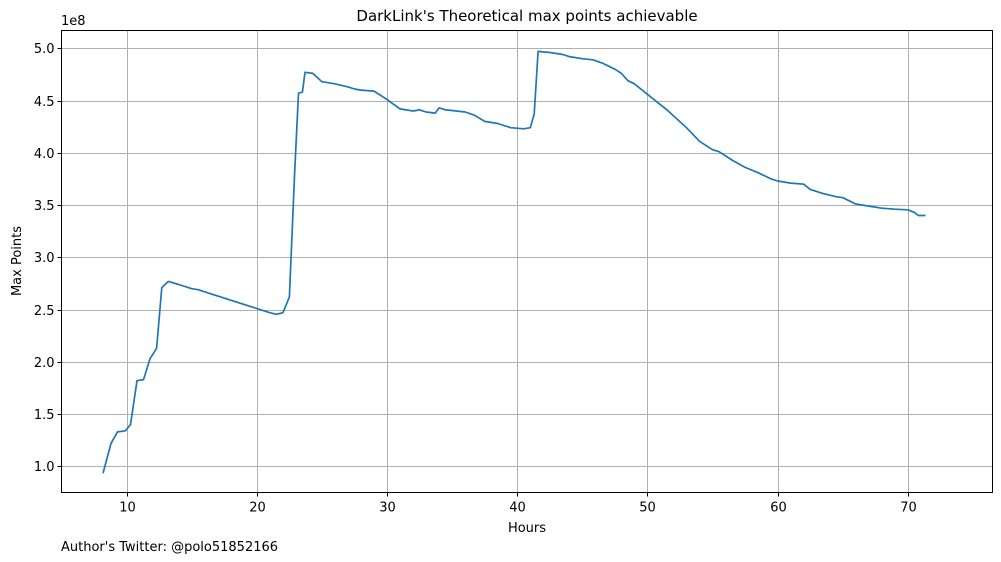  Describe the element at coordinates (44, 415) in the screenshot. I see `y-tick-label: 1.5` at that location.